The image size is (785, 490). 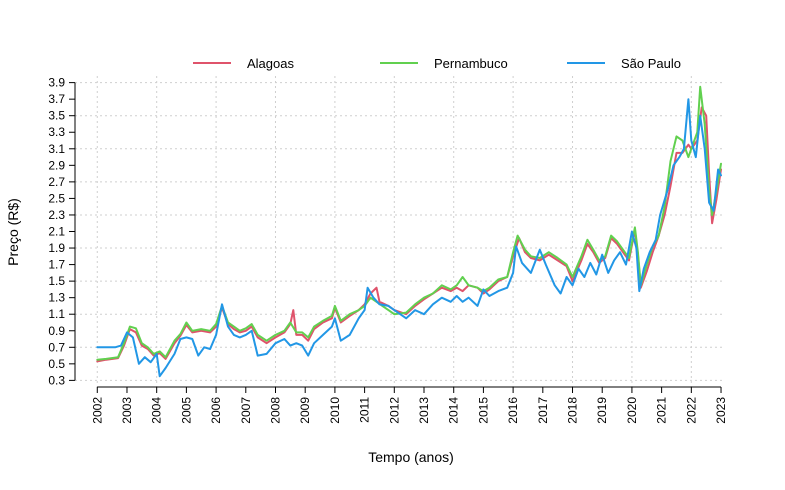 I want to click on y-tick-label: 1.9, so click(x=56, y=248).